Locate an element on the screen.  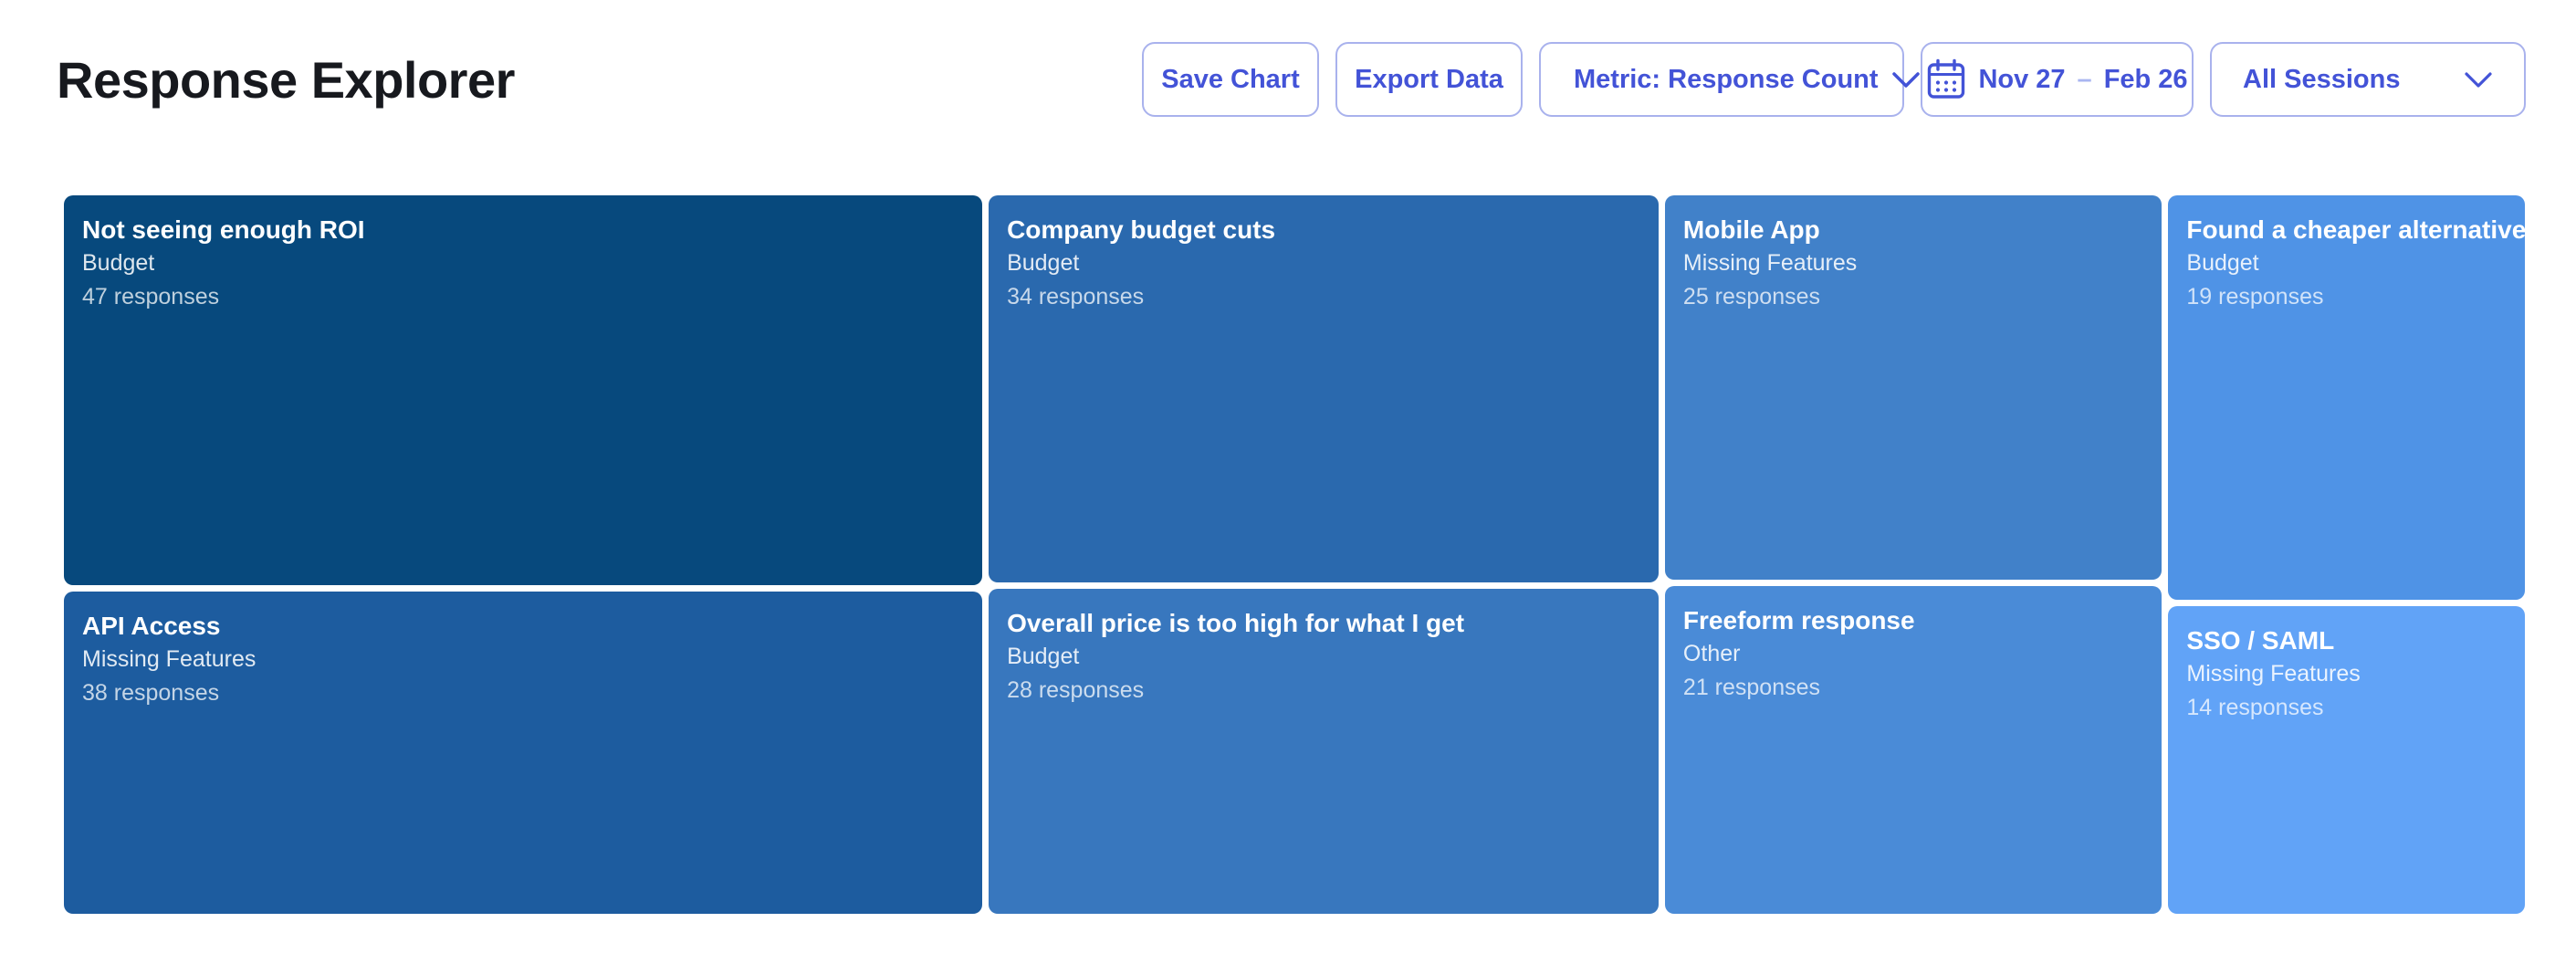
treemap-tile-label: Freeform response is located at coordinates (1799, 619).